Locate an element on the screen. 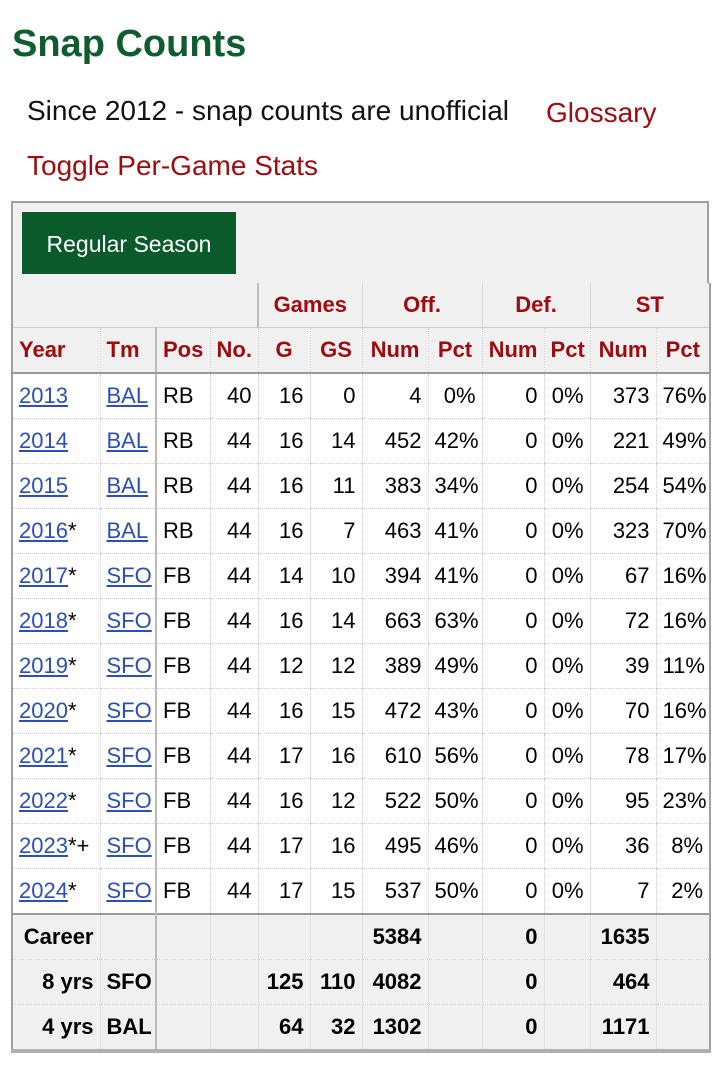 This screenshot has height=1068, width=720. year-link: 2019 is located at coordinates (43, 665).